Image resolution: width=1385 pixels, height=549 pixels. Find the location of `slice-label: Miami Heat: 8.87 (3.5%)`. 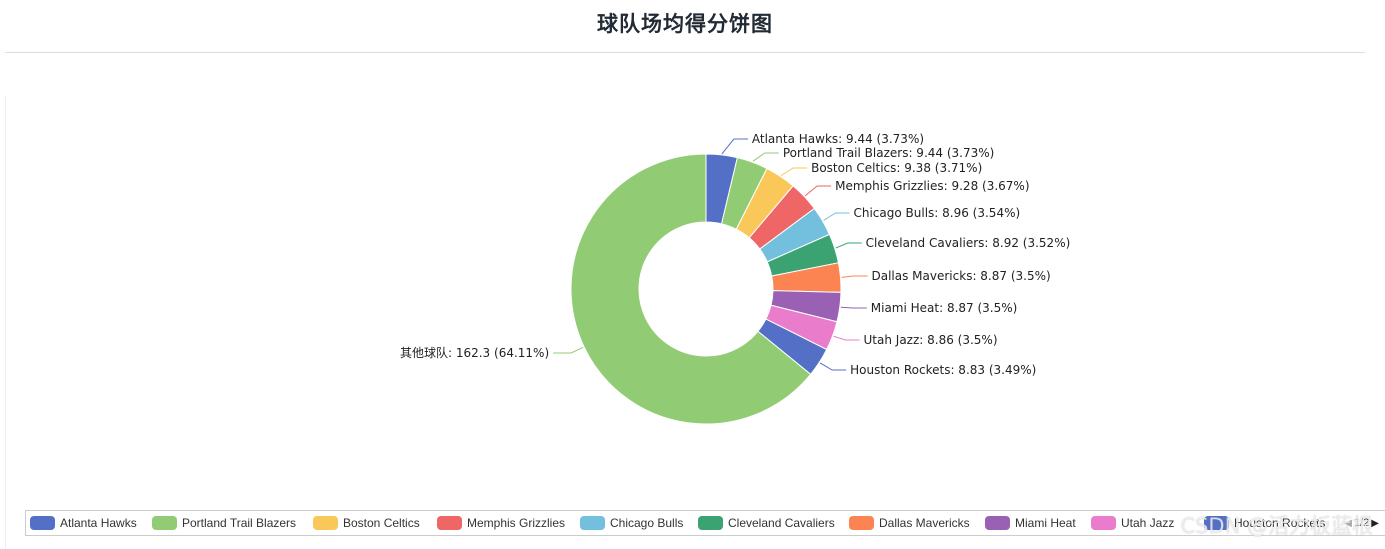

slice-label: Miami Heat: 8.87 (3.5%) is located at coordinates (944, 308).